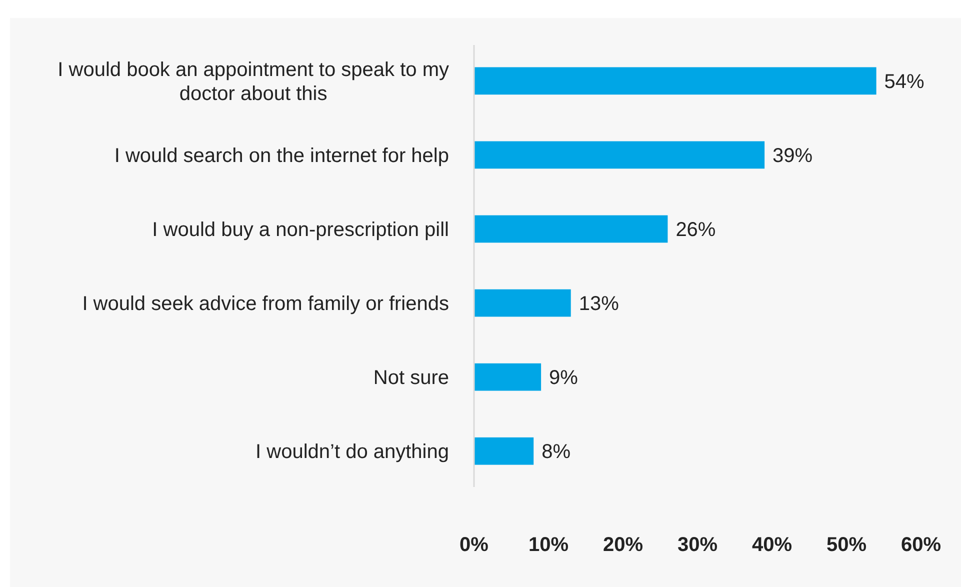 The image size is (961, 587). What do you see at coordinates (352, 452) in the screenshot?
I see `y-tick-label: I wouldn’t do anything` at bounding box center [352, 452].